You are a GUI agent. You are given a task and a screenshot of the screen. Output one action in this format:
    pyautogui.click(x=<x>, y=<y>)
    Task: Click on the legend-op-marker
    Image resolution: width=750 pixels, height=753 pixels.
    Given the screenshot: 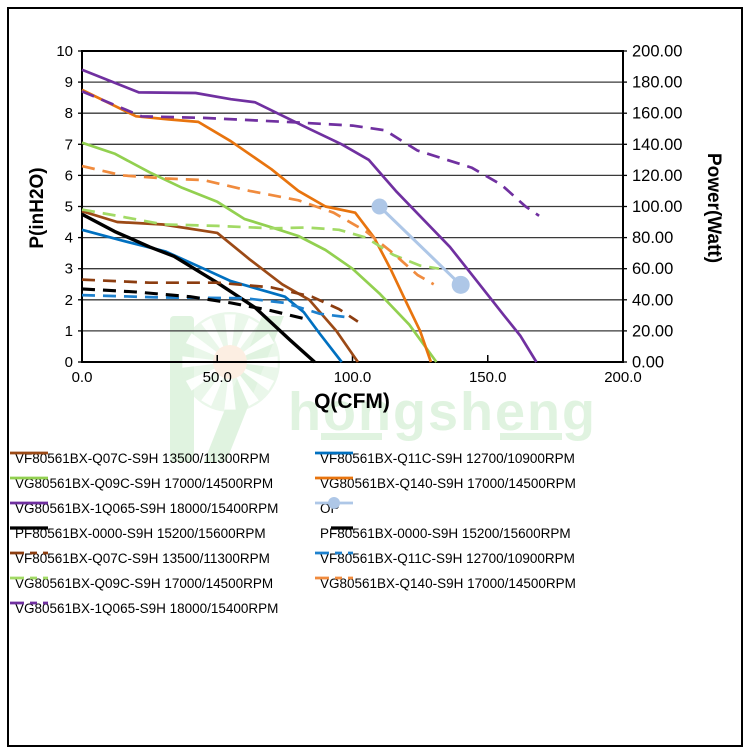 What is the action you would take?
    pyautogui.click(x=334, y=503)
    